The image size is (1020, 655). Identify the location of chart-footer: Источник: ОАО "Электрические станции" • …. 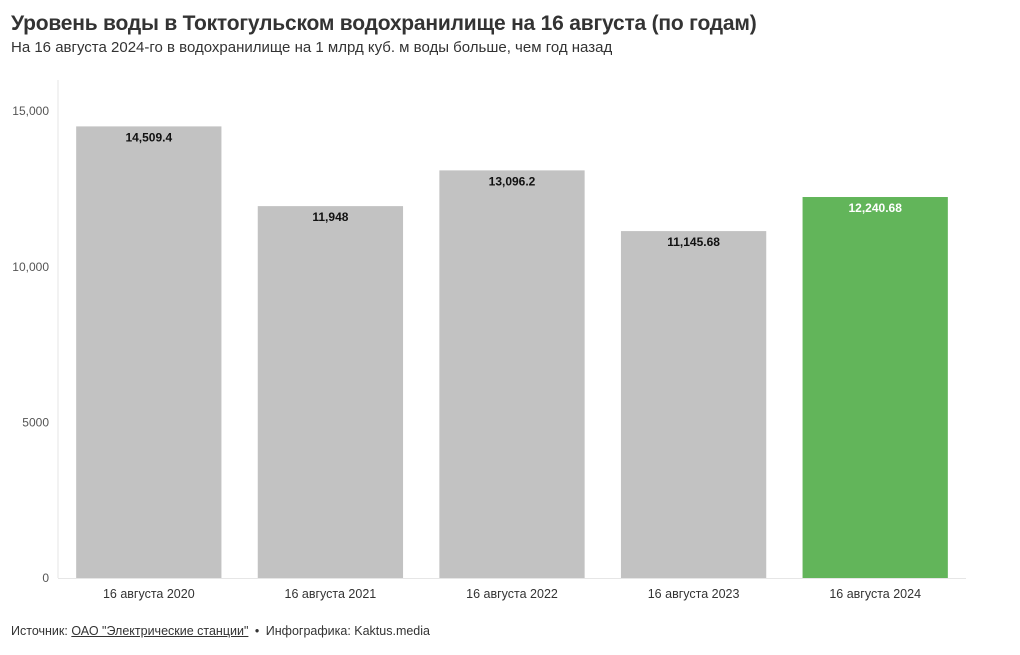
(220, 631).